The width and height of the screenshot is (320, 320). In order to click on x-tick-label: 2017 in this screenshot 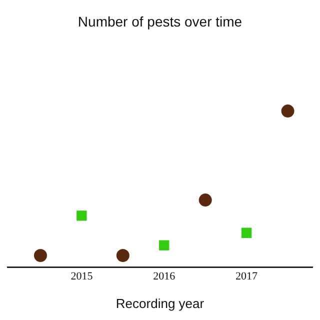, I will do `click(247, 276)`.